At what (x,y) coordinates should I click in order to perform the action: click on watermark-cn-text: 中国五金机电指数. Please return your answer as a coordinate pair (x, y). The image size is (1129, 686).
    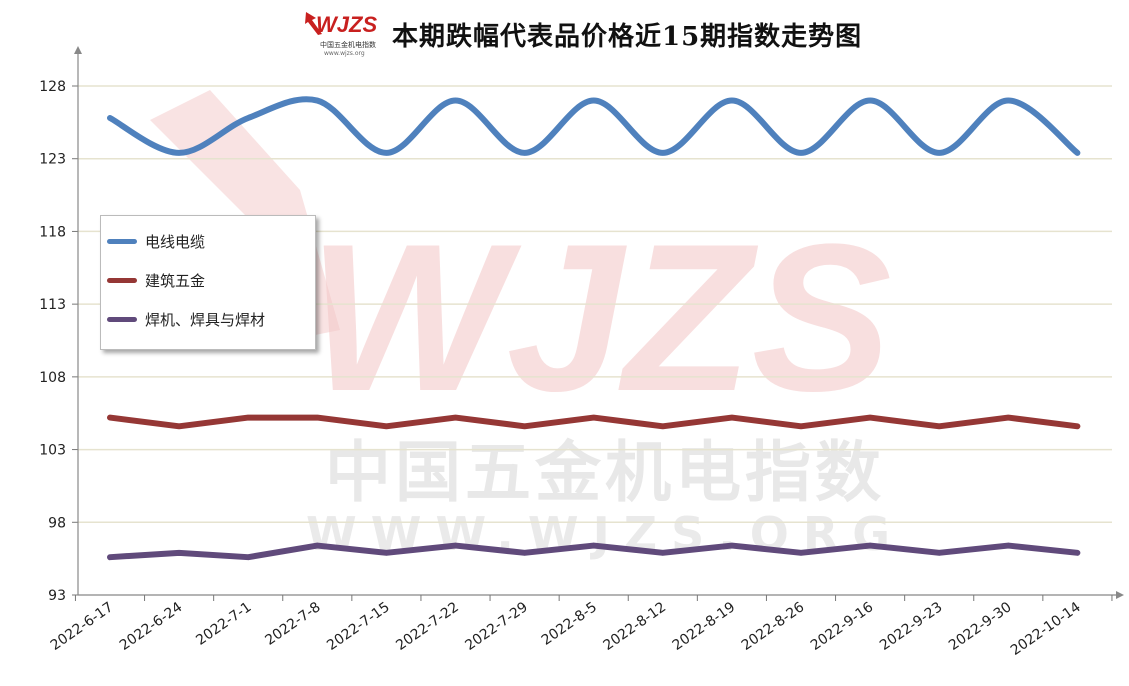
    Looking at the image, I should click on (605, 472).